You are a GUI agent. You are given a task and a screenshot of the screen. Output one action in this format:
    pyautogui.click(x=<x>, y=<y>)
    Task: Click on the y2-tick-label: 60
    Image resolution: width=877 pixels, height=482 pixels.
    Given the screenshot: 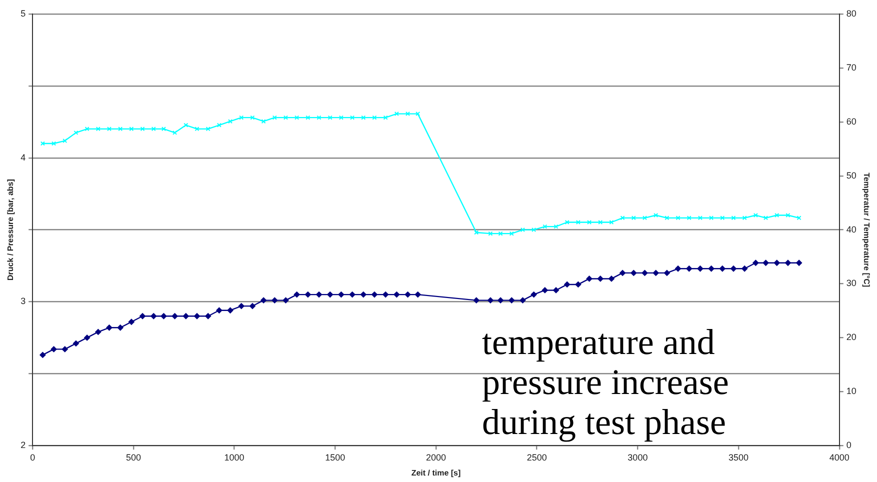 What is the action you would take?
    pyautogui.click(x=851, y=121)
    